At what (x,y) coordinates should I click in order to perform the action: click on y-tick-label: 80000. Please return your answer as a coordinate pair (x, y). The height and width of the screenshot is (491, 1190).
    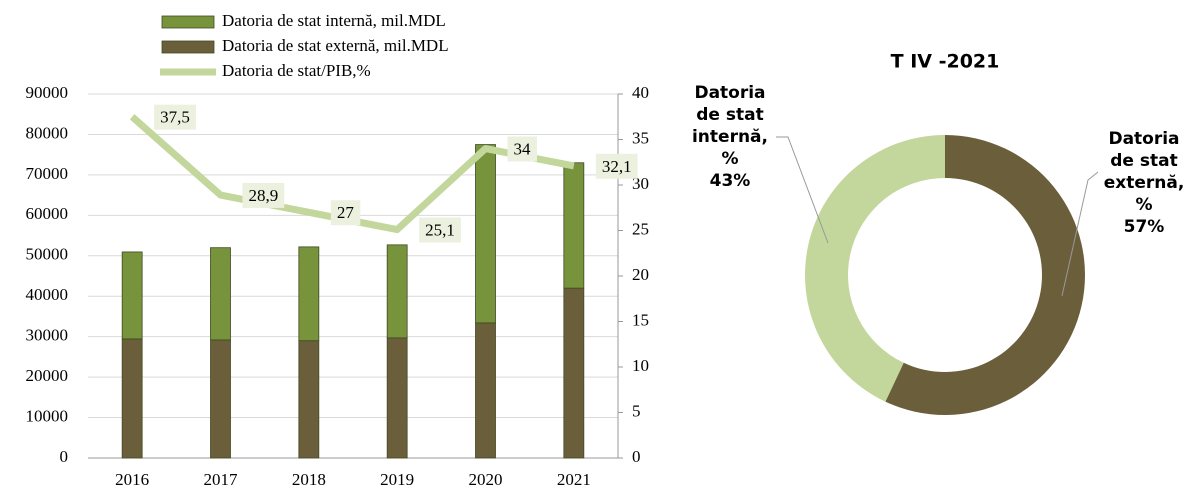
    Looking at the image, I should click on (47, 132).